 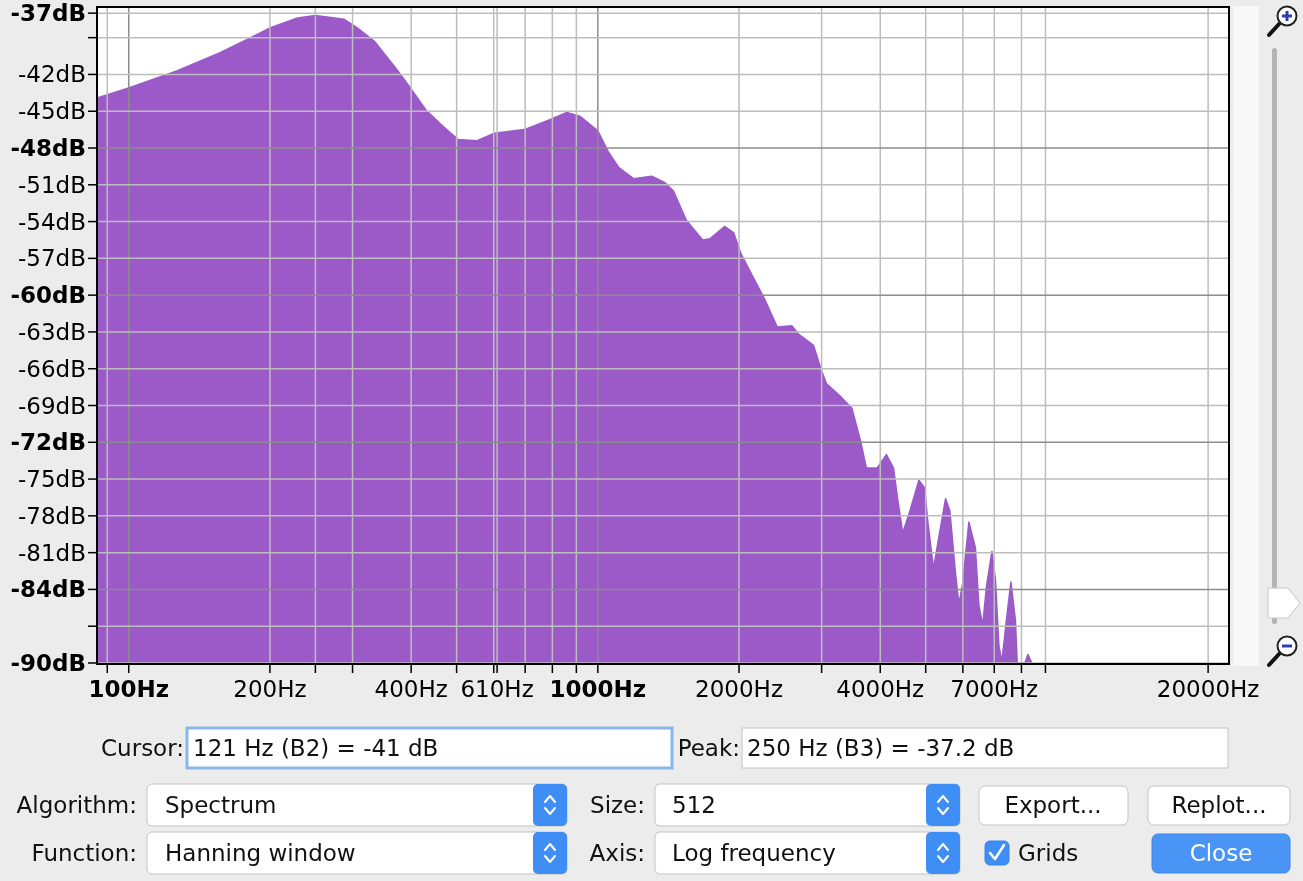 I want to click on y-tick-label: -72dB, so click(x=48, y=442).